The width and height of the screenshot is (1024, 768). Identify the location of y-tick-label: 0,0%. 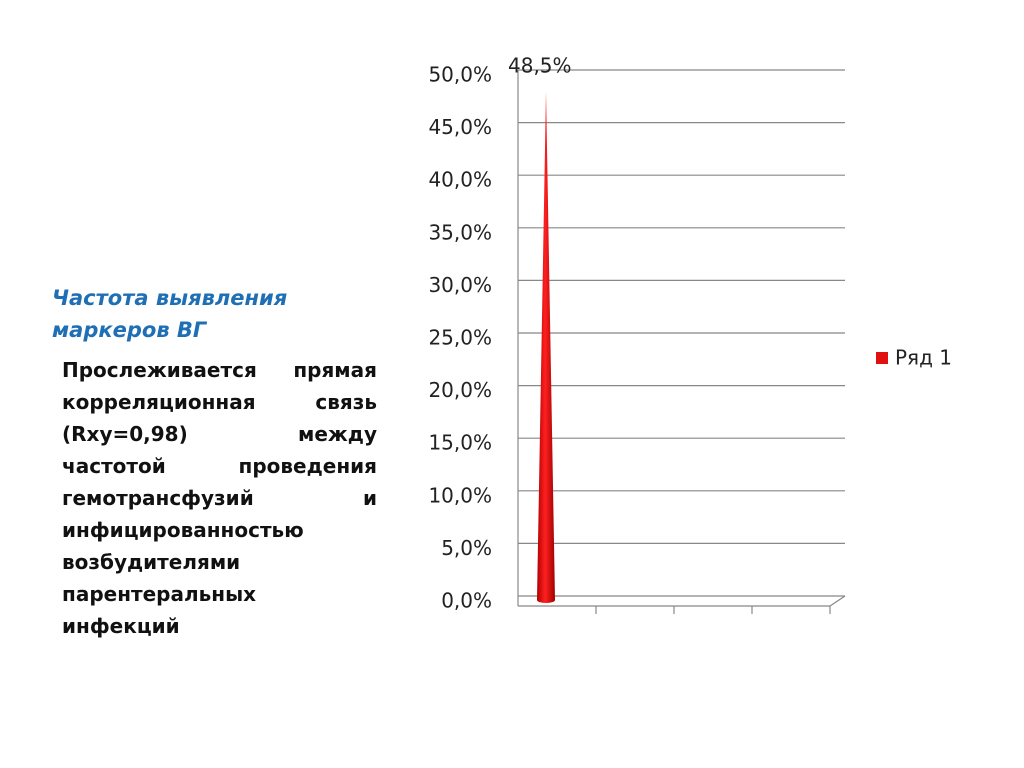
(466, 601).